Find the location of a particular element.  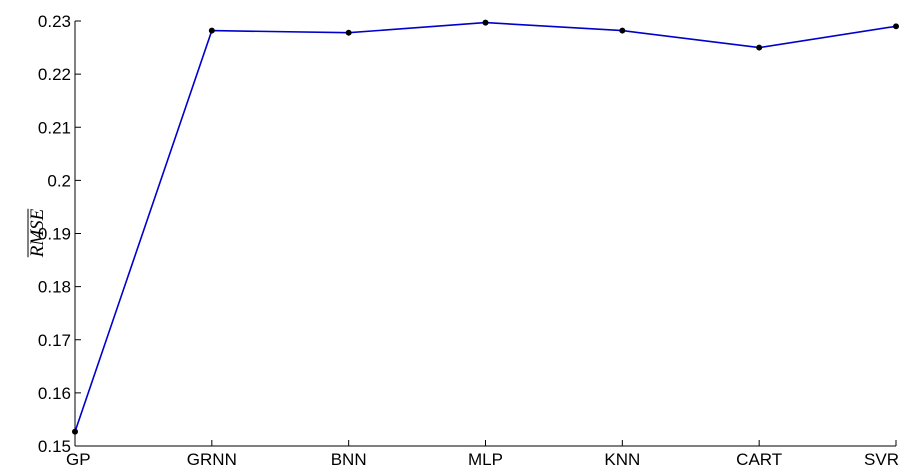

y-tick-label: 0.23 is located at coordinates (54, 21).